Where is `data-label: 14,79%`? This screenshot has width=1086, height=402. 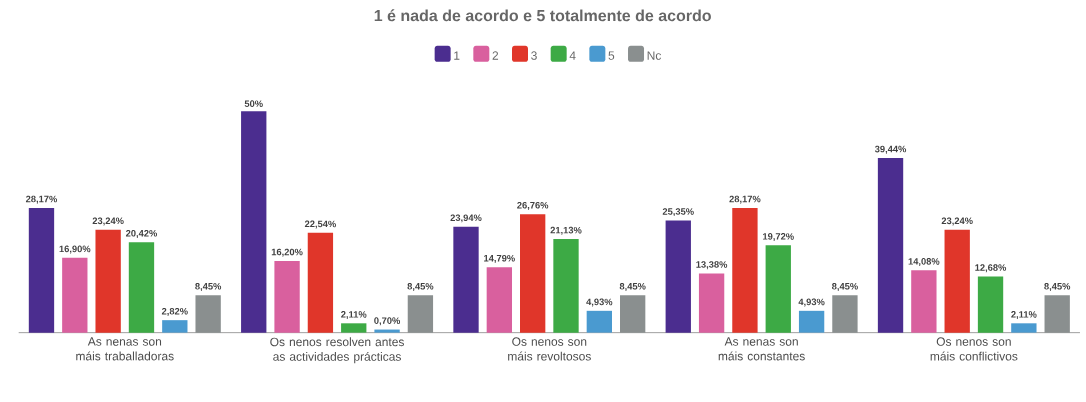 data-label: 14,79% is located at coordinates (499, 258).